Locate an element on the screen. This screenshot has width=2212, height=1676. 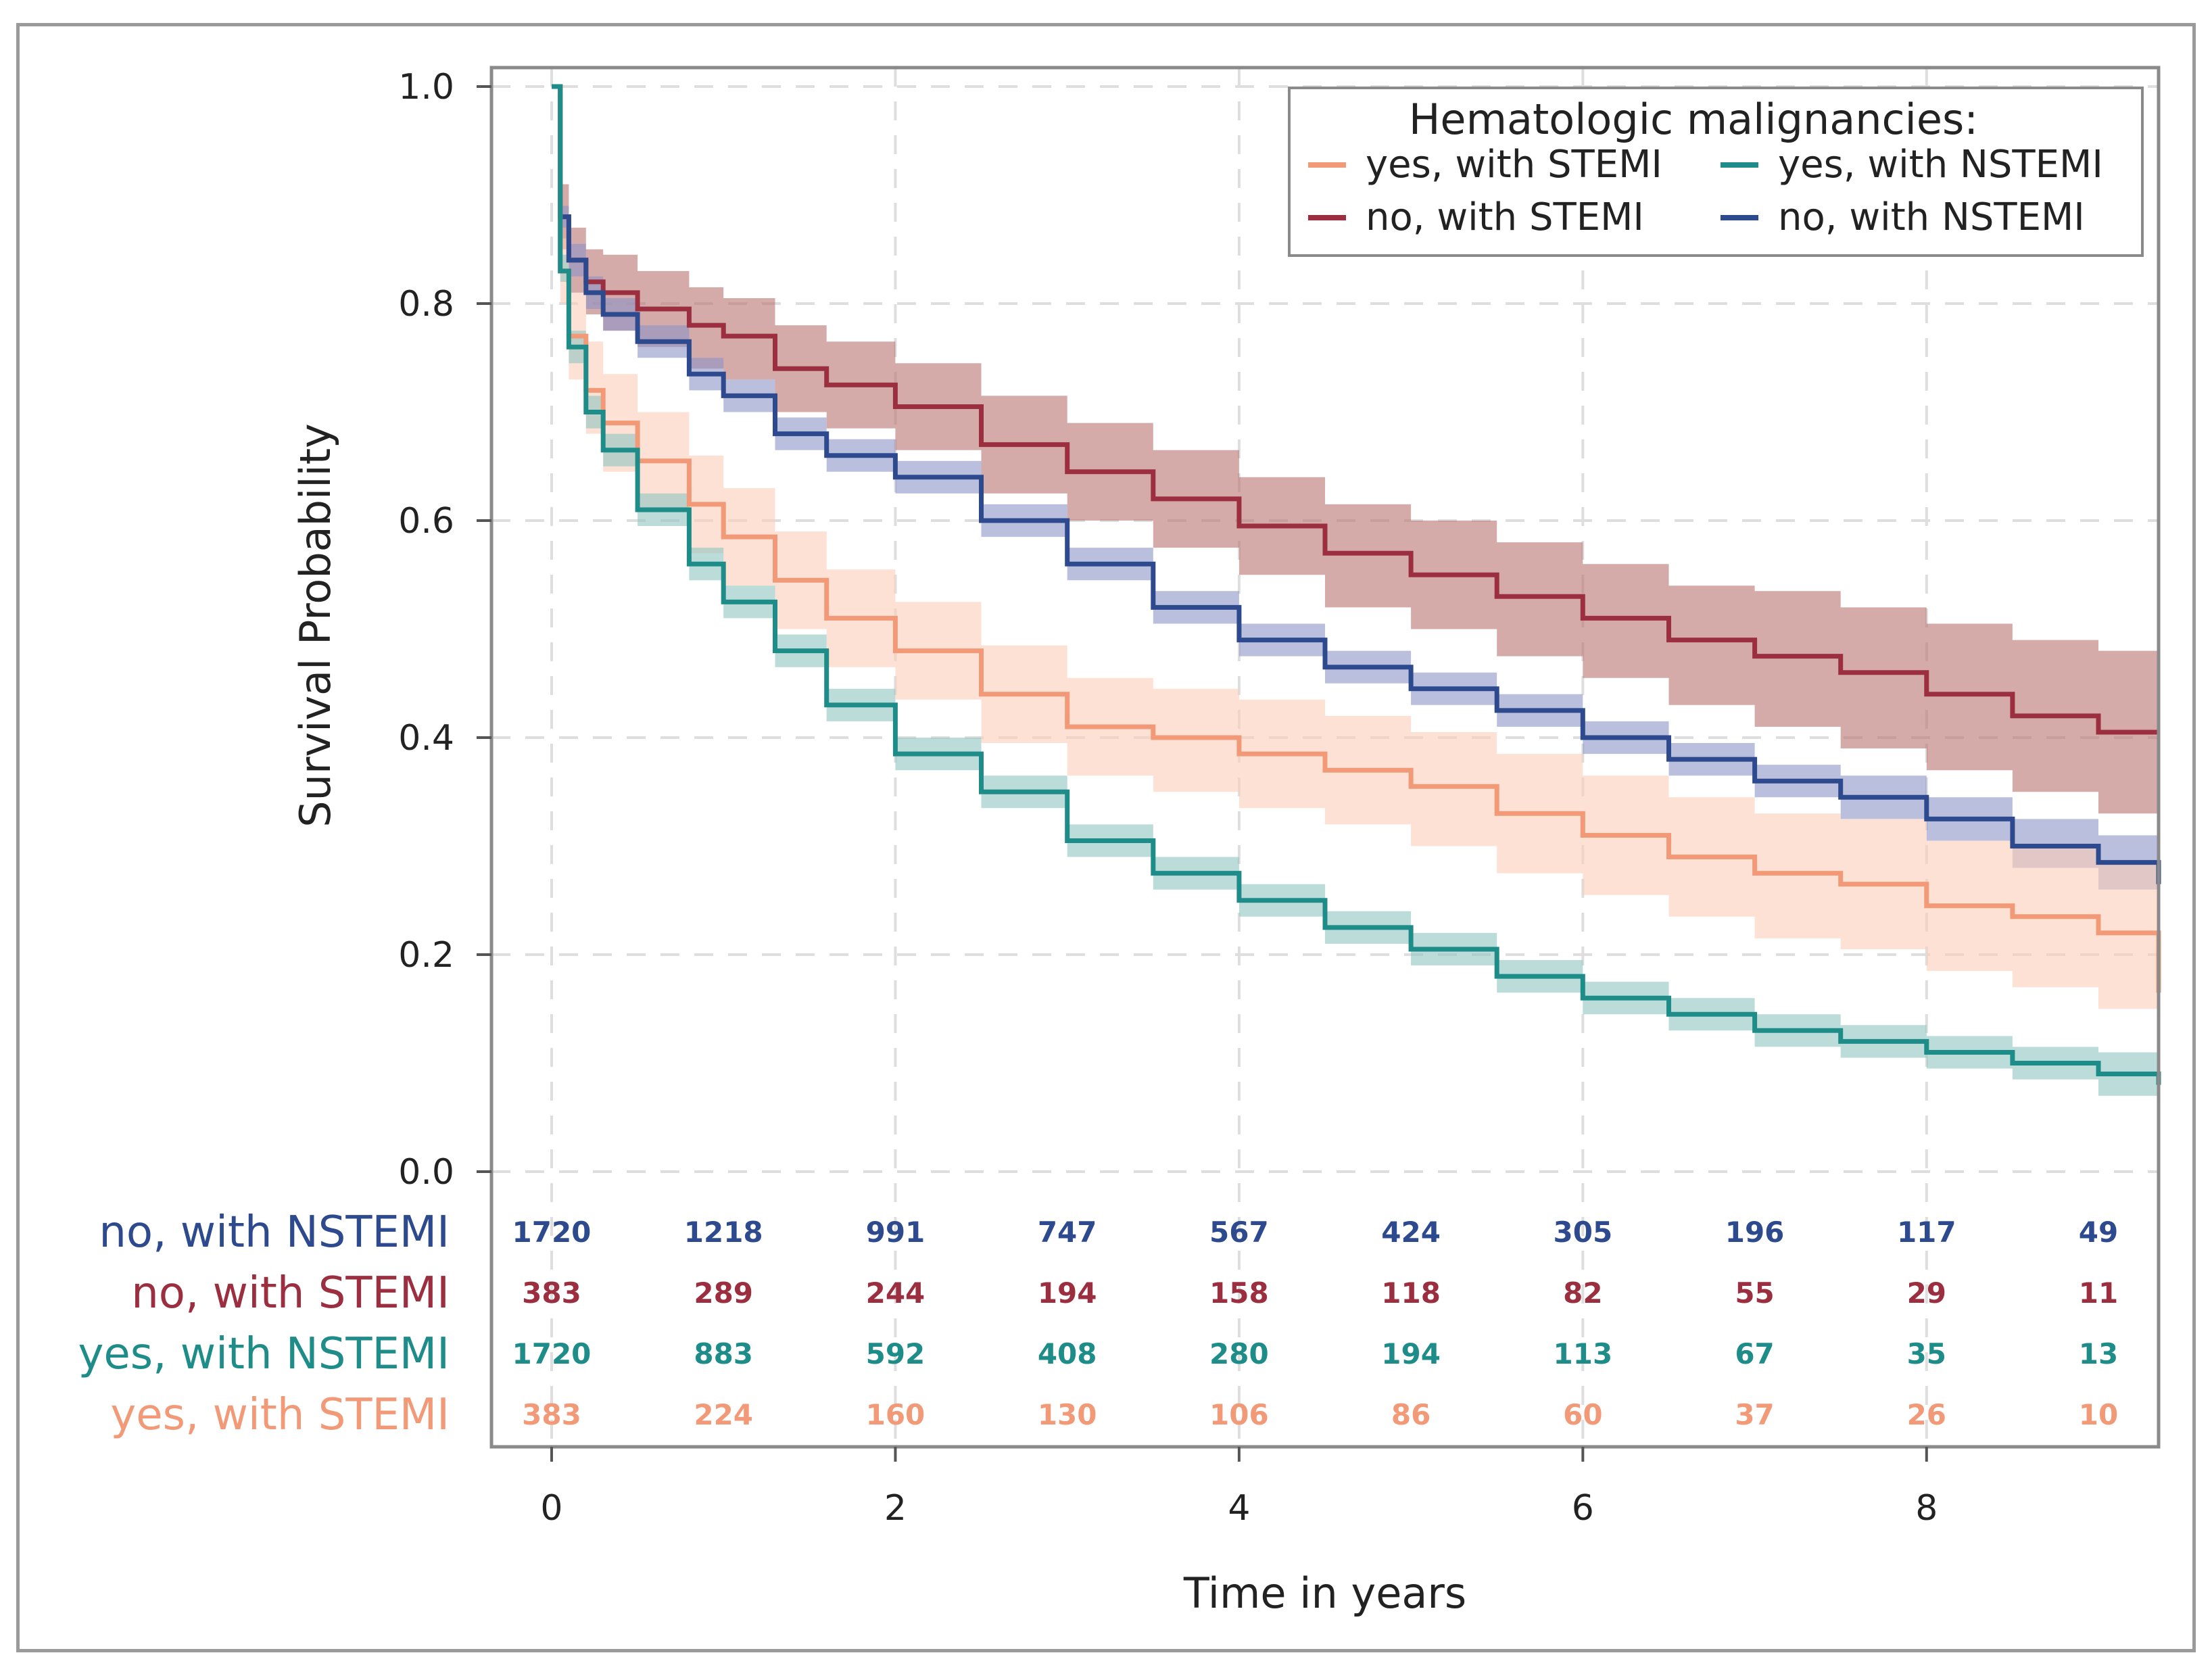
risk-count: 82 is located at coordinates (1583, 1293).